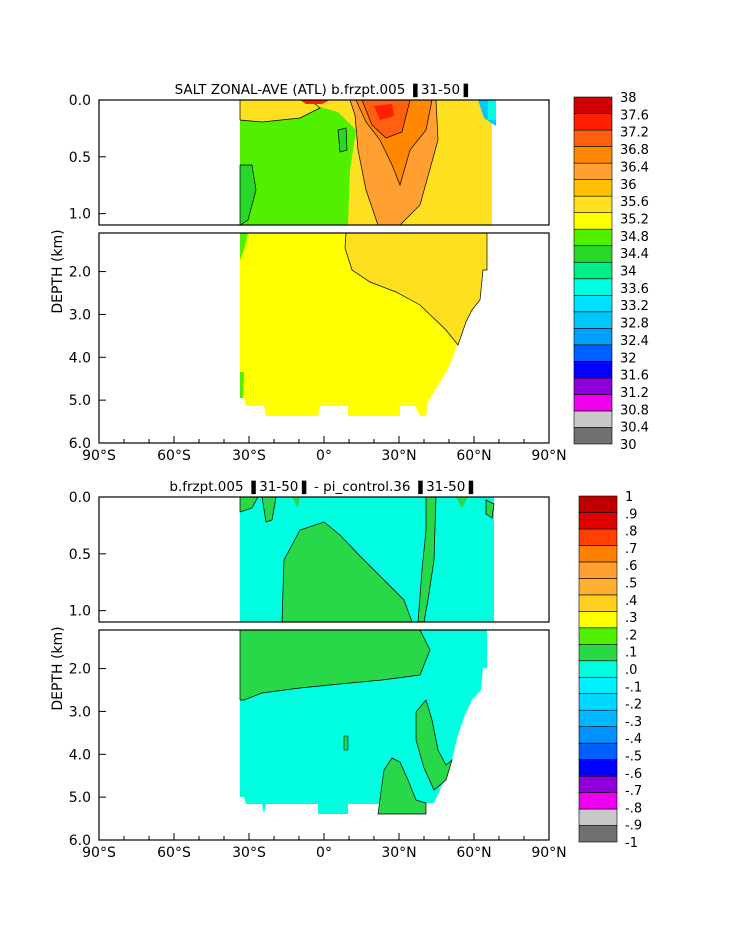  What do you see at coordinates (634, 219) in the screenshot?
I see `salt-colorbar-label: 35.2` at bounding box center [634, 219].